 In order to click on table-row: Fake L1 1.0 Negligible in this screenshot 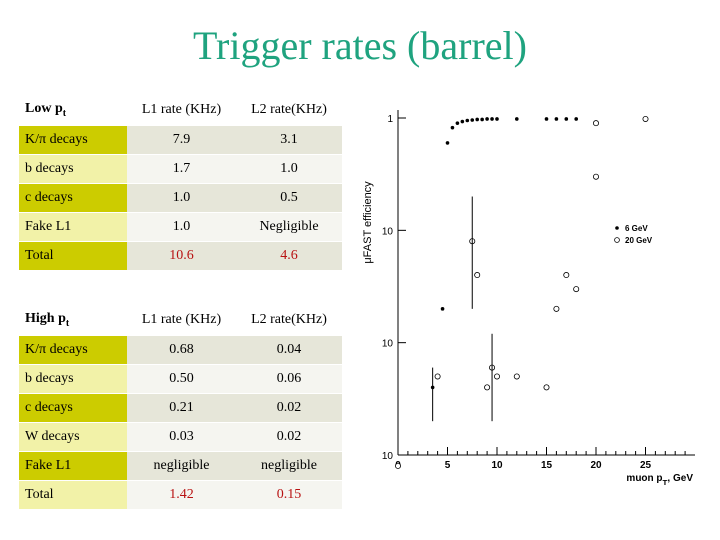, I will do `click(180, 227)`.